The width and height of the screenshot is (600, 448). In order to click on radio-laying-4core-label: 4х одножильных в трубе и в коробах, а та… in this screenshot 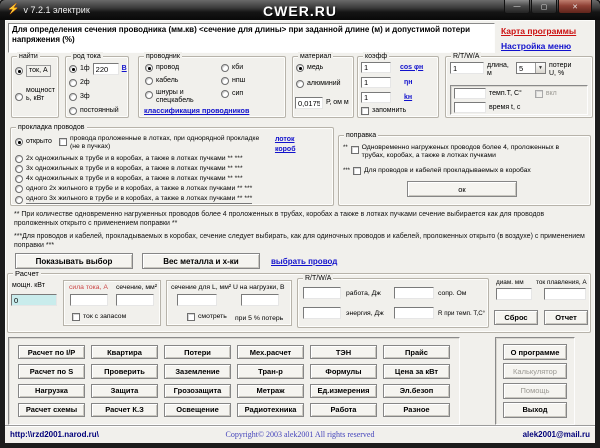, I will do `click(134, 178)`.